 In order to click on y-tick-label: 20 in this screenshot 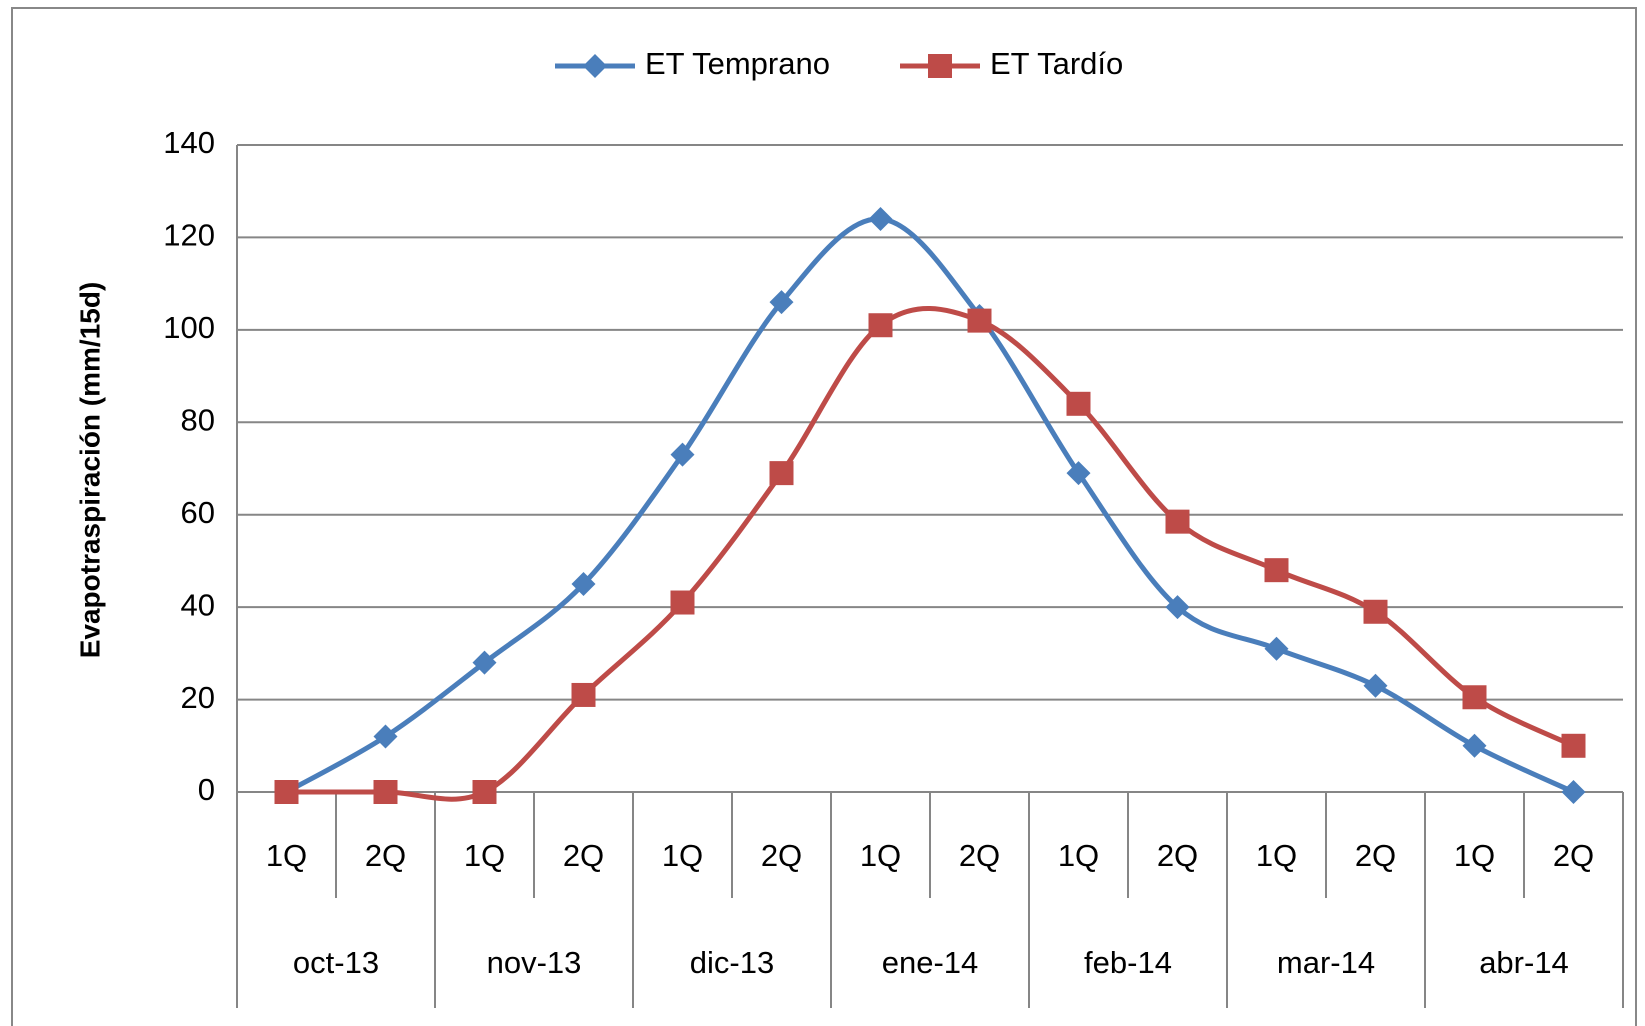, I will do `click(198, 697)`.